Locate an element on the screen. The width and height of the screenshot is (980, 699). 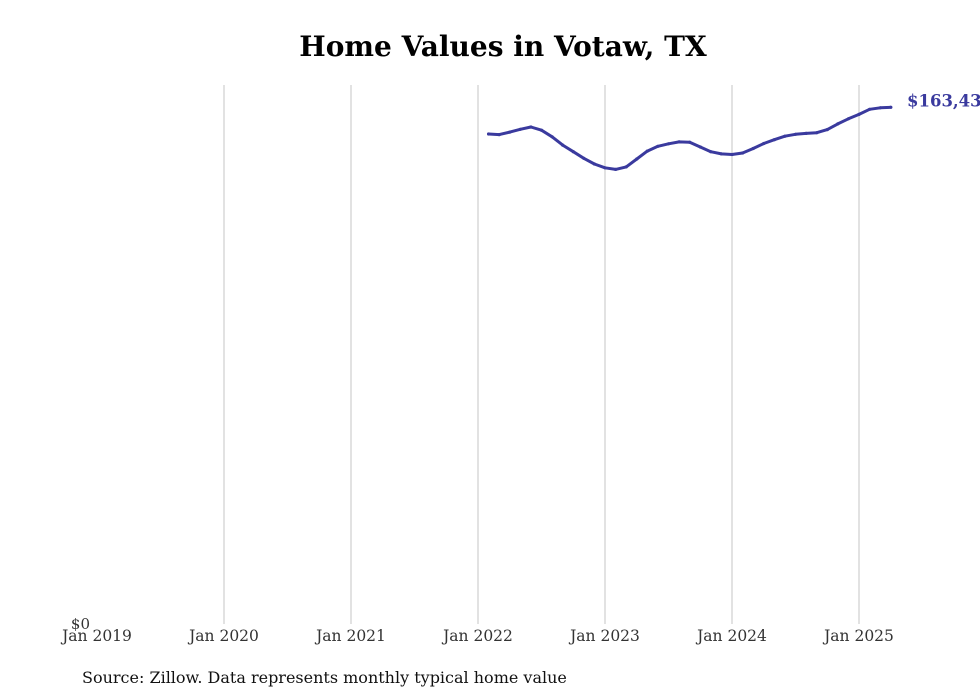
x-tick-label: Jan 2021 is located at coordinates (350, 636).